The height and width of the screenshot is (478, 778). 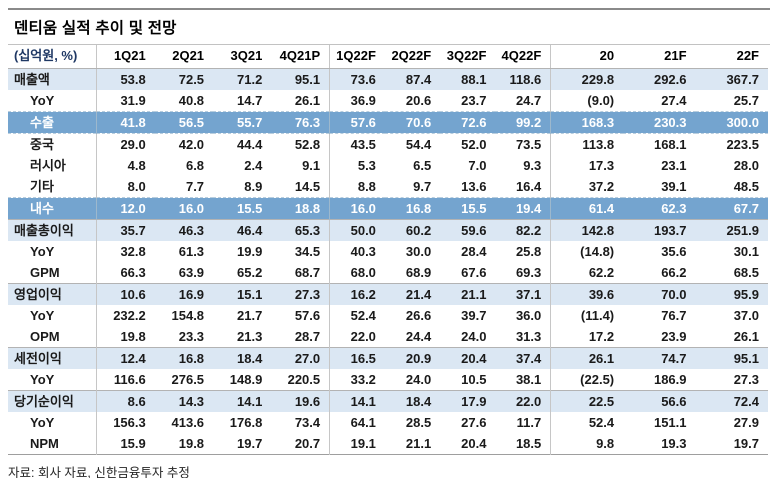 I want to click on cell: 19.1, so click(x=363, y=443).